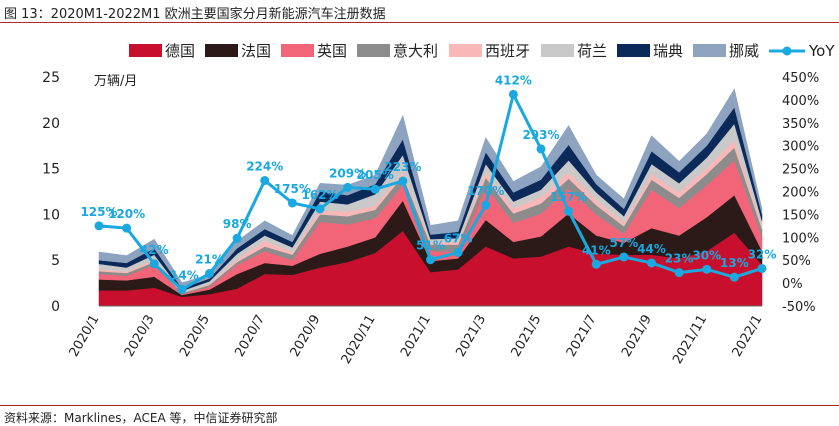 This screenshot has width=839, height=426. I want to click on legend-label-yoy: YoY, so click(821, 51).